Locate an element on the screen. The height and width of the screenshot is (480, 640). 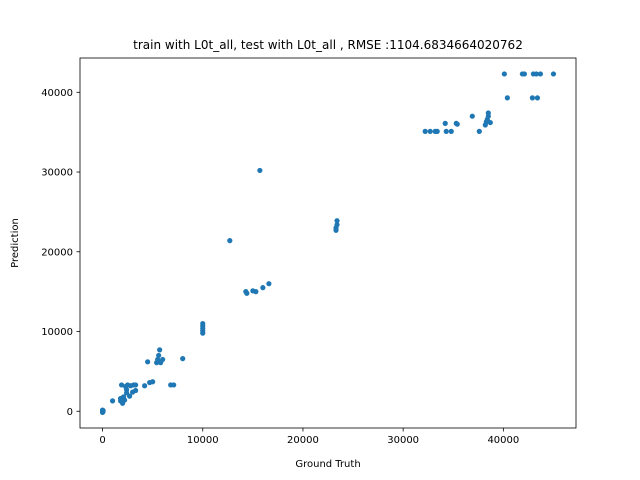
x-tick-label: 10000 is located at coordinates (203, 440).